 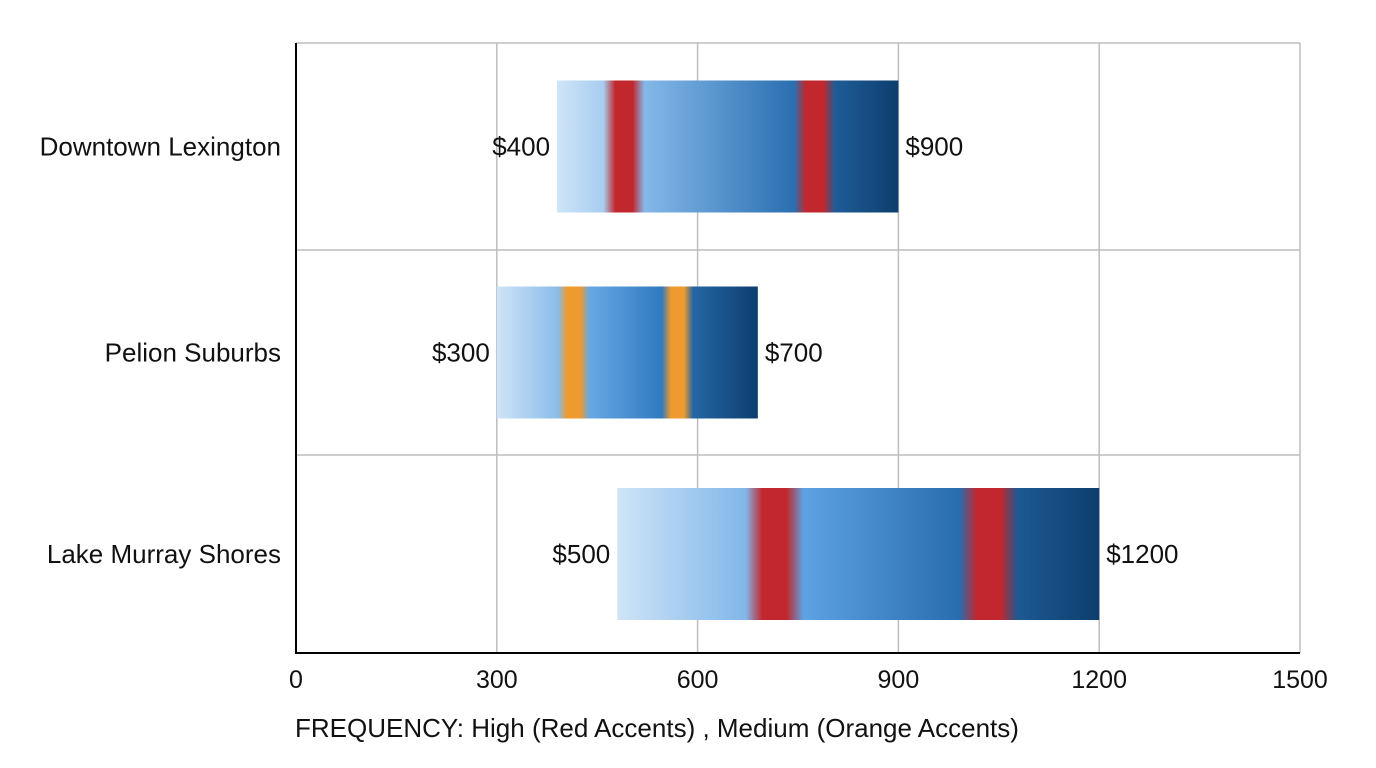 I want to click on range-end-label: $1200, so click(x=1142, y=554).